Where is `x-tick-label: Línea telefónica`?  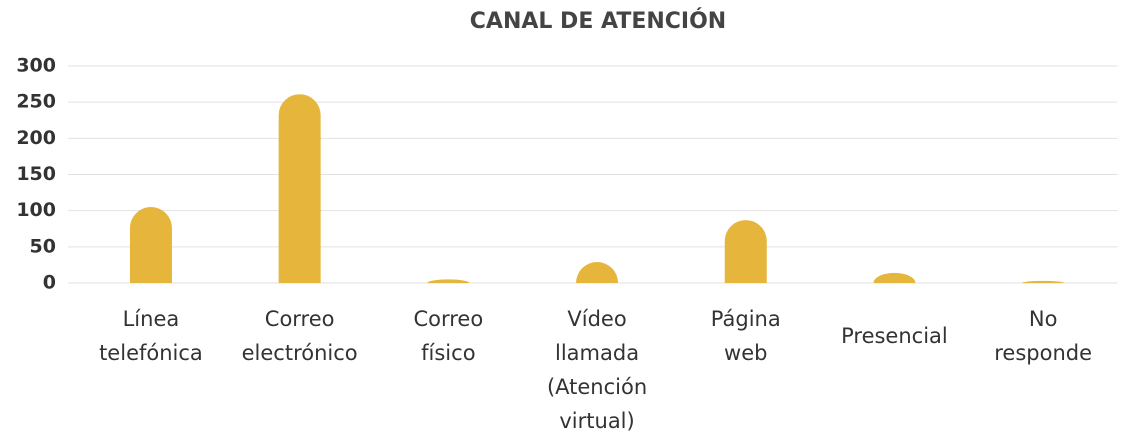 x-tick-label: Línea telefónica is located at coordinates (151, 336).